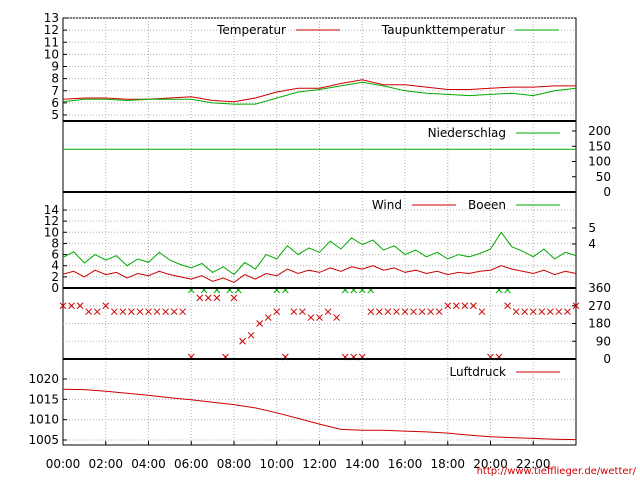  Describe the element at coordinates (592, 228) in the screenshot. I see `ytick-label-right: 5` at that location.